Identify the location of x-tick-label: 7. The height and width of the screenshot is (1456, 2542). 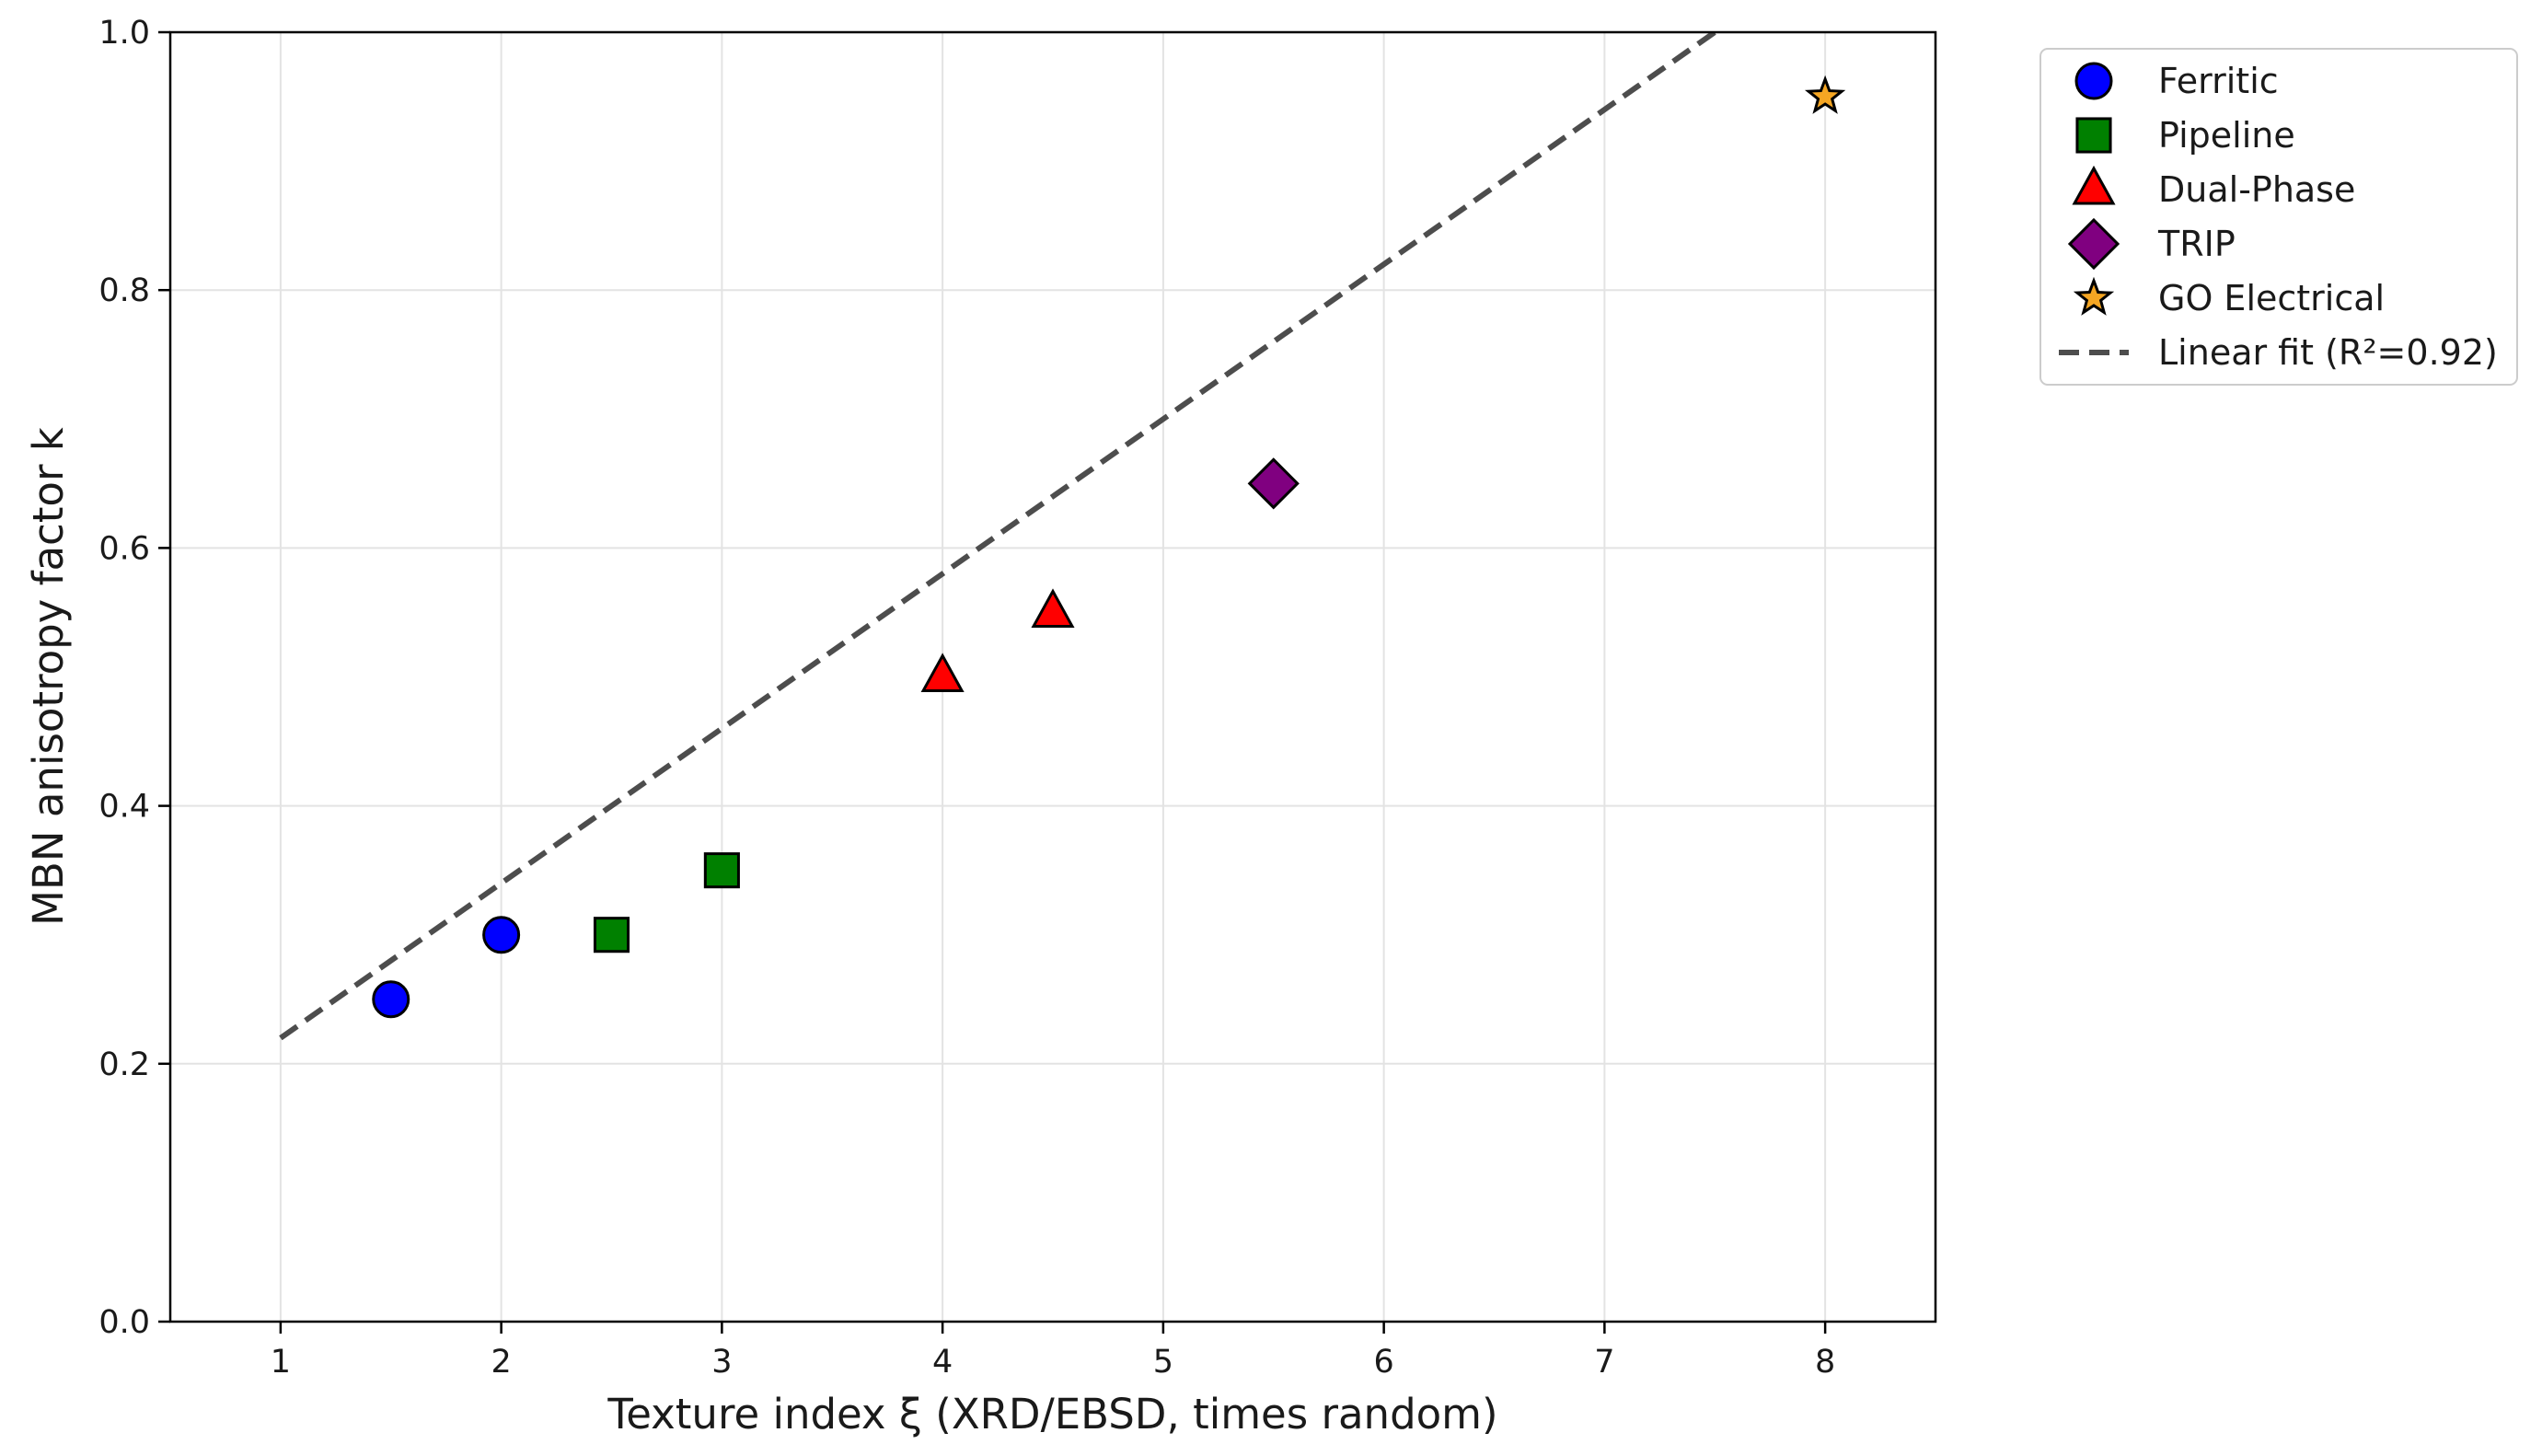
(1604, 1362).